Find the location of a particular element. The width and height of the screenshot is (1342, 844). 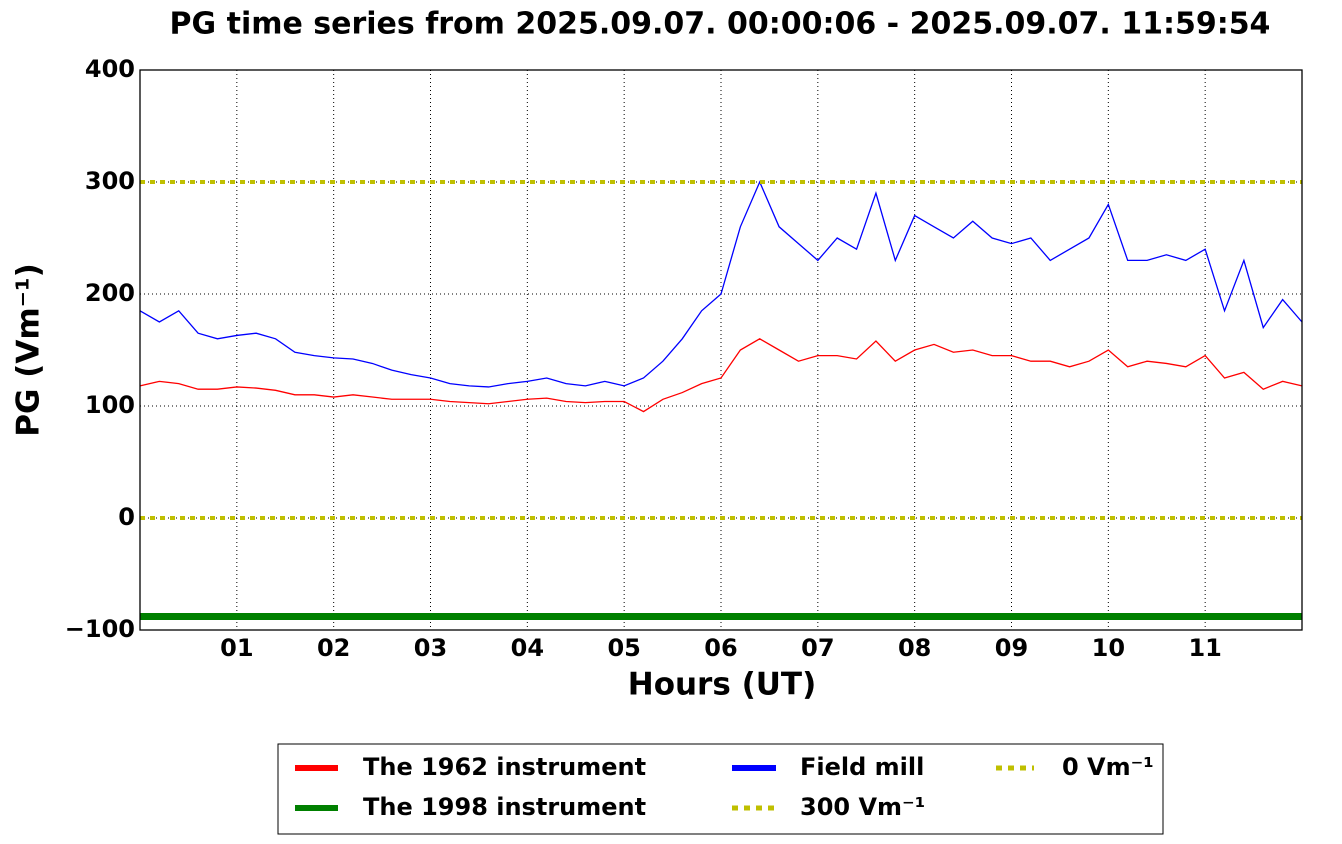

y-tick-label: 400 is located at coordinates (110, 69).